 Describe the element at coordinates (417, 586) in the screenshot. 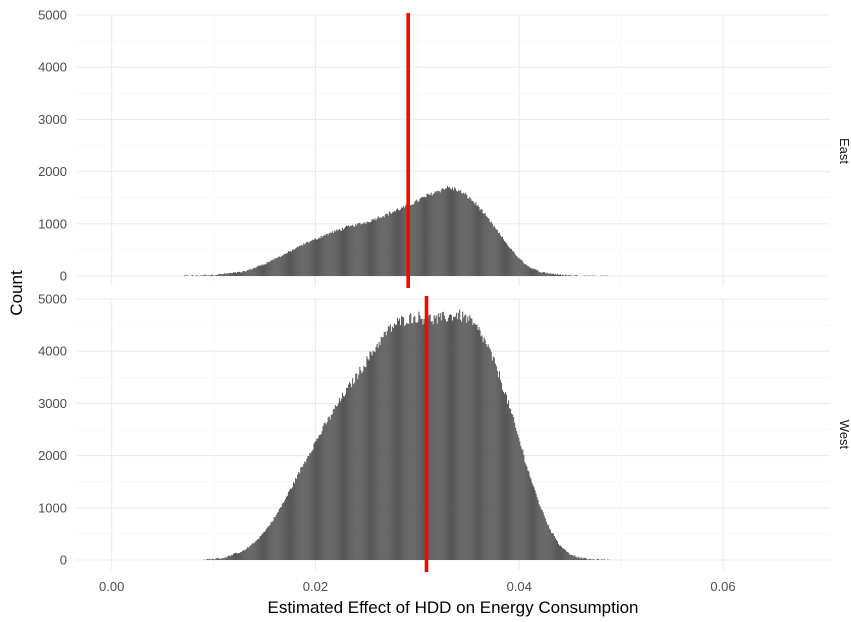

I see `x-axis: 0.00 0.02 0.04 0.06` at that location.